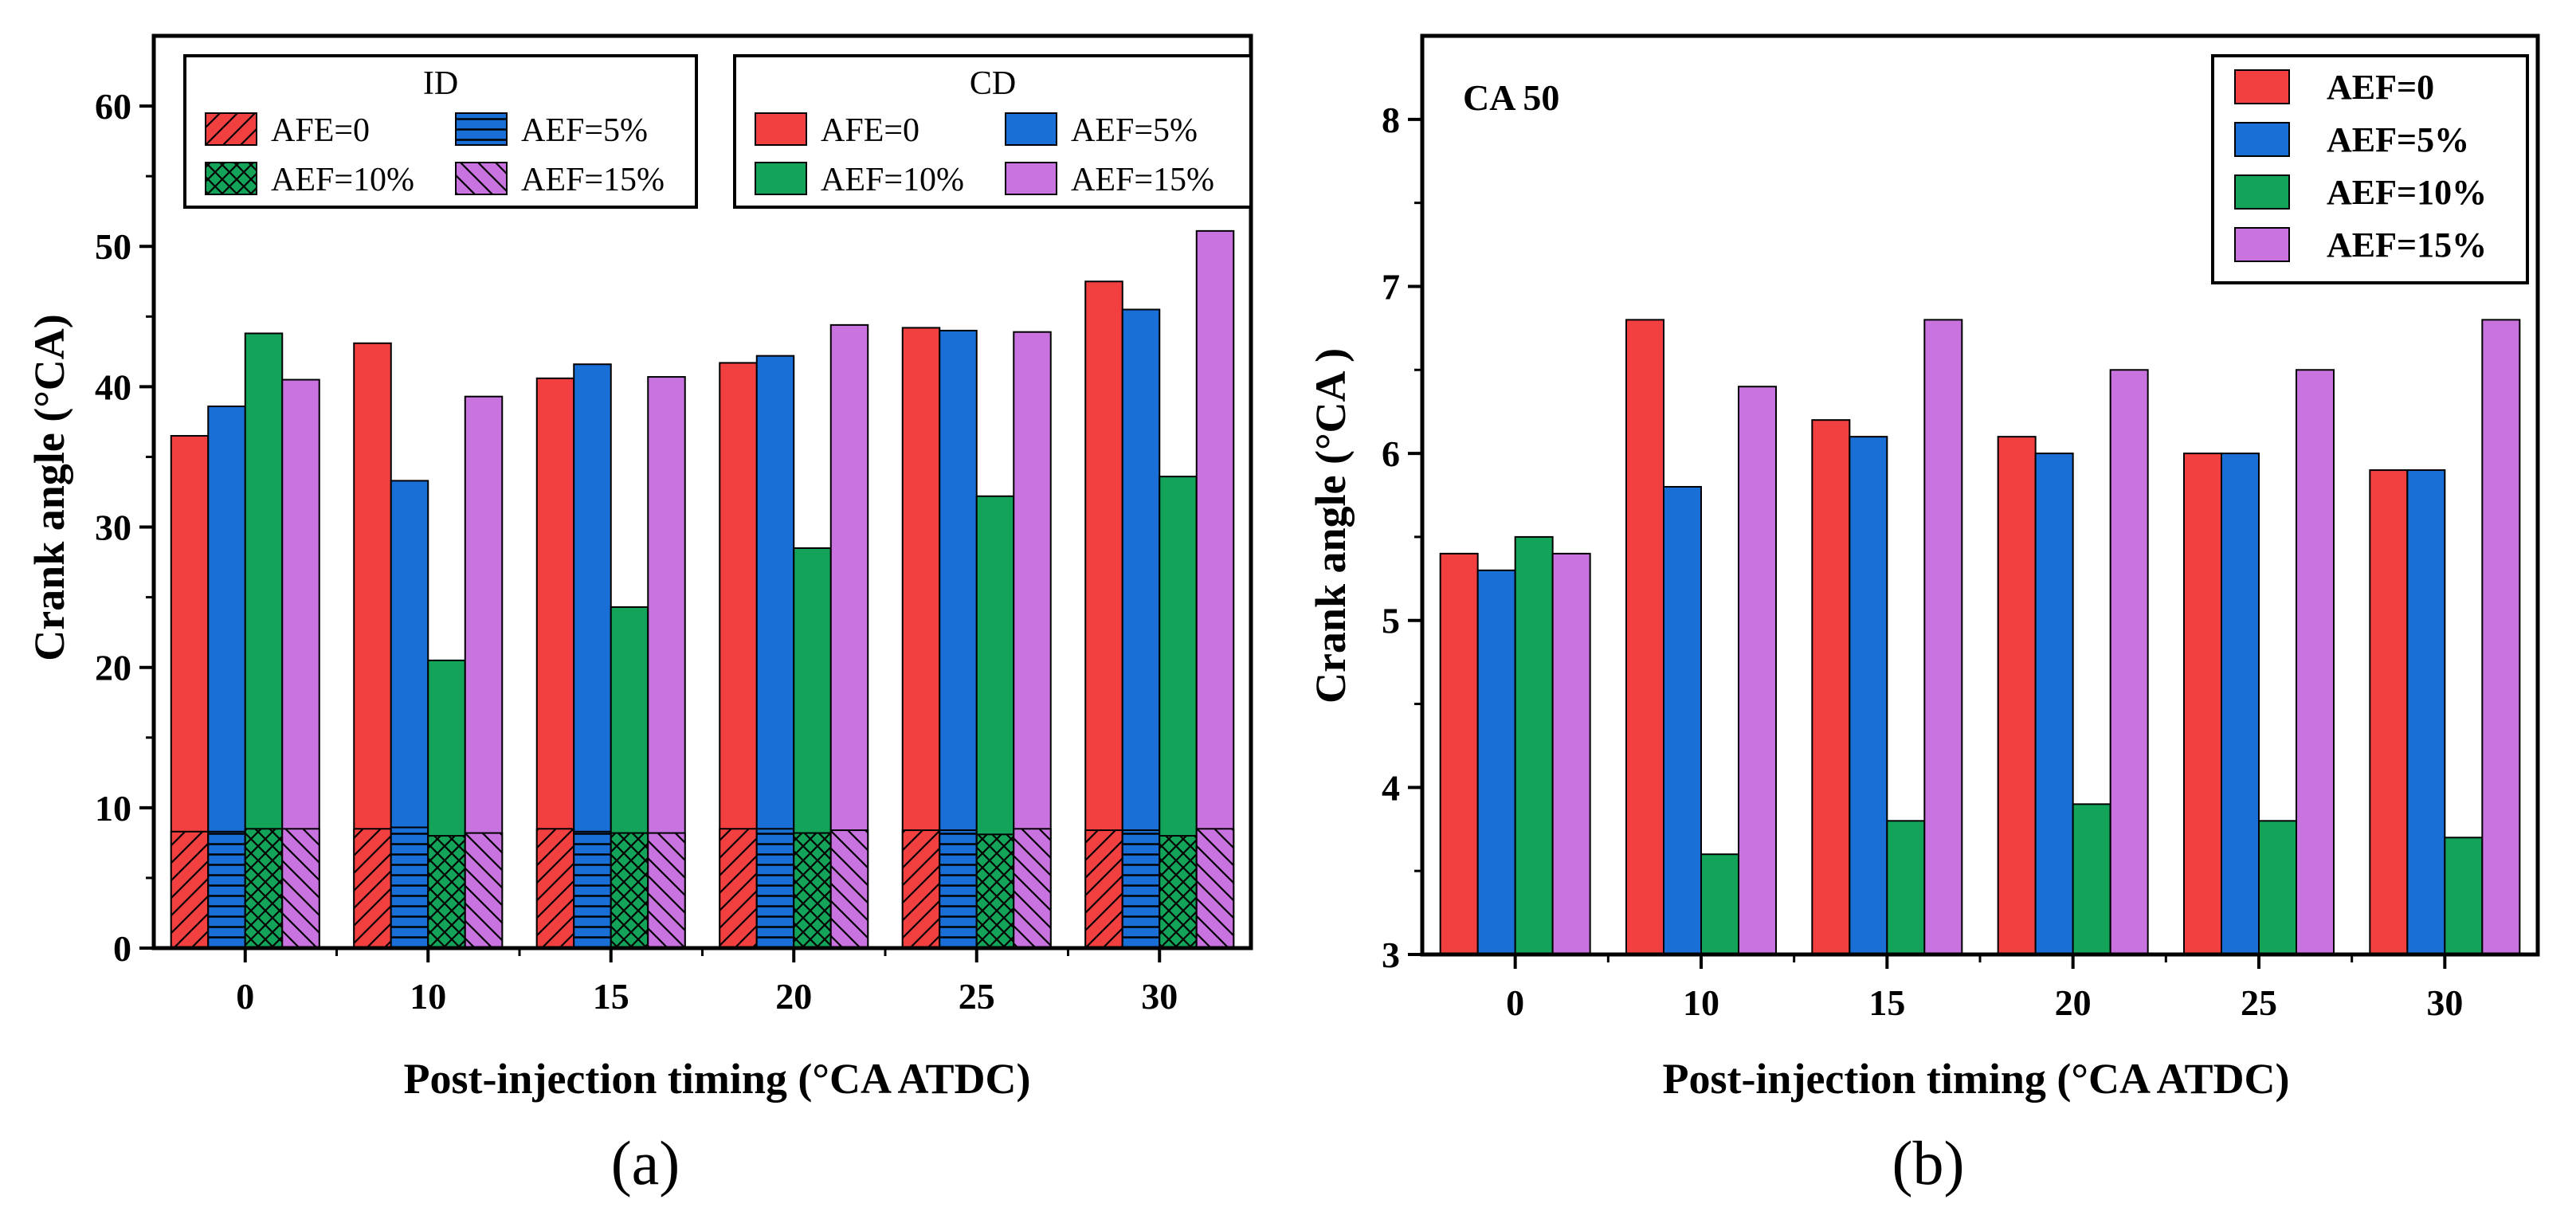  I want to click on b-bar-s0-c3, so click(2017, 695).